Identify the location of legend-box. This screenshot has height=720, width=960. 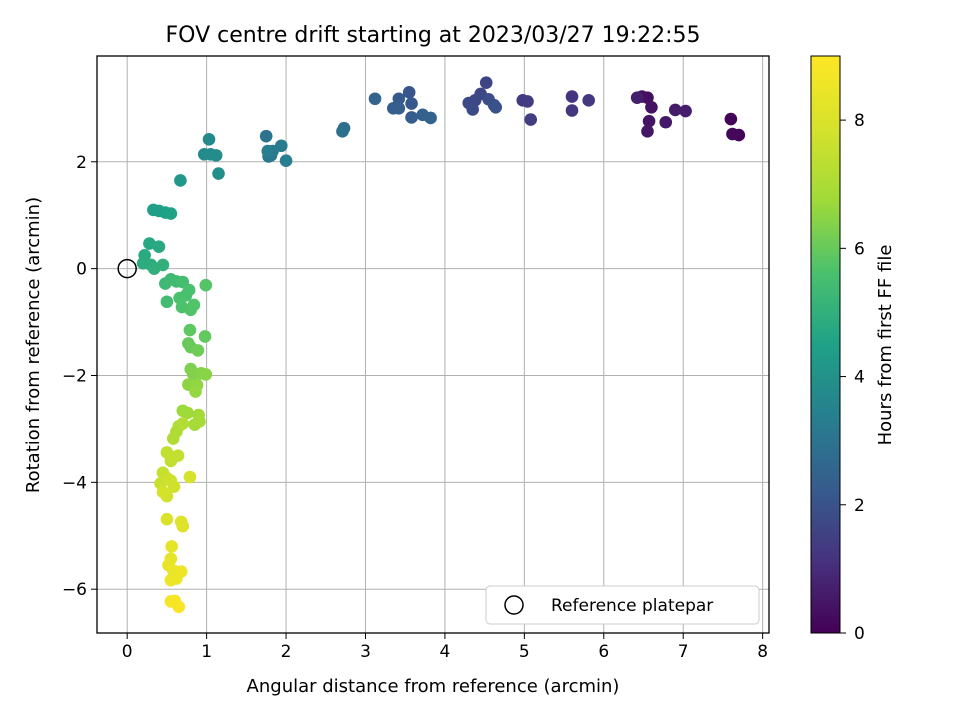
(622, 605).